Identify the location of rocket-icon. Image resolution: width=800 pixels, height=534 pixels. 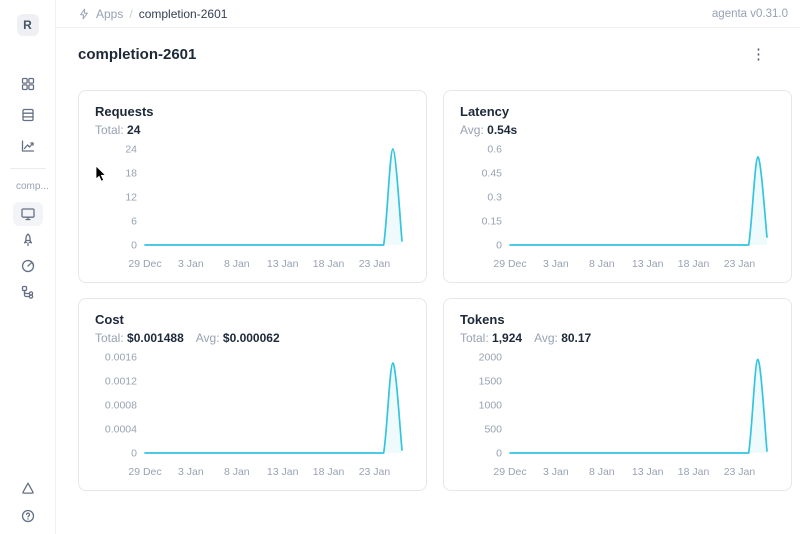
(27, 240).